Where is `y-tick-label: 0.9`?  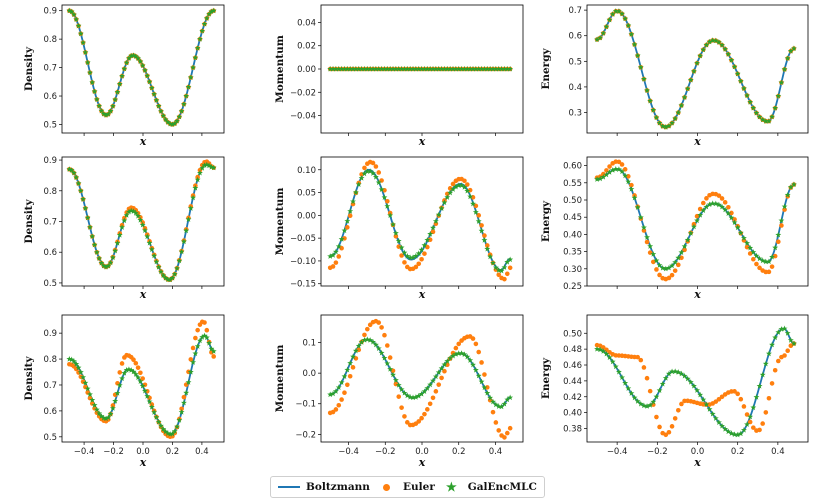 y-tick-label: 0.9 is located at coordinates (50, 334).